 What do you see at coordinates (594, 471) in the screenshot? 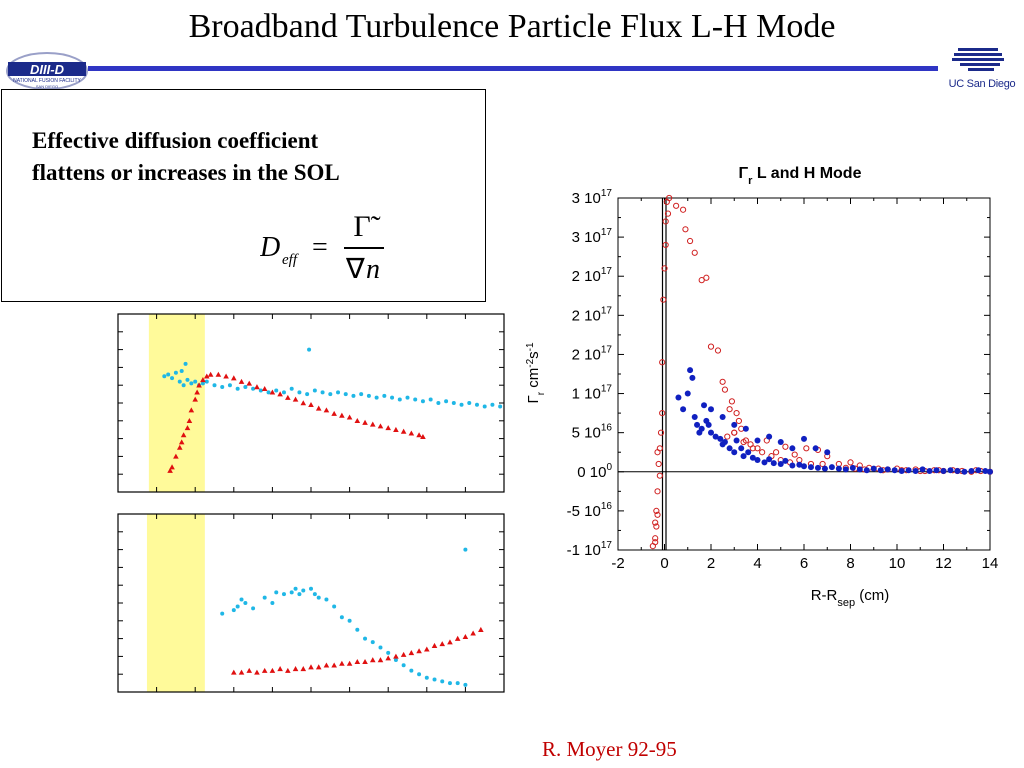
I see `y-tick-label: 0 100` at bounding box center [594, 471].